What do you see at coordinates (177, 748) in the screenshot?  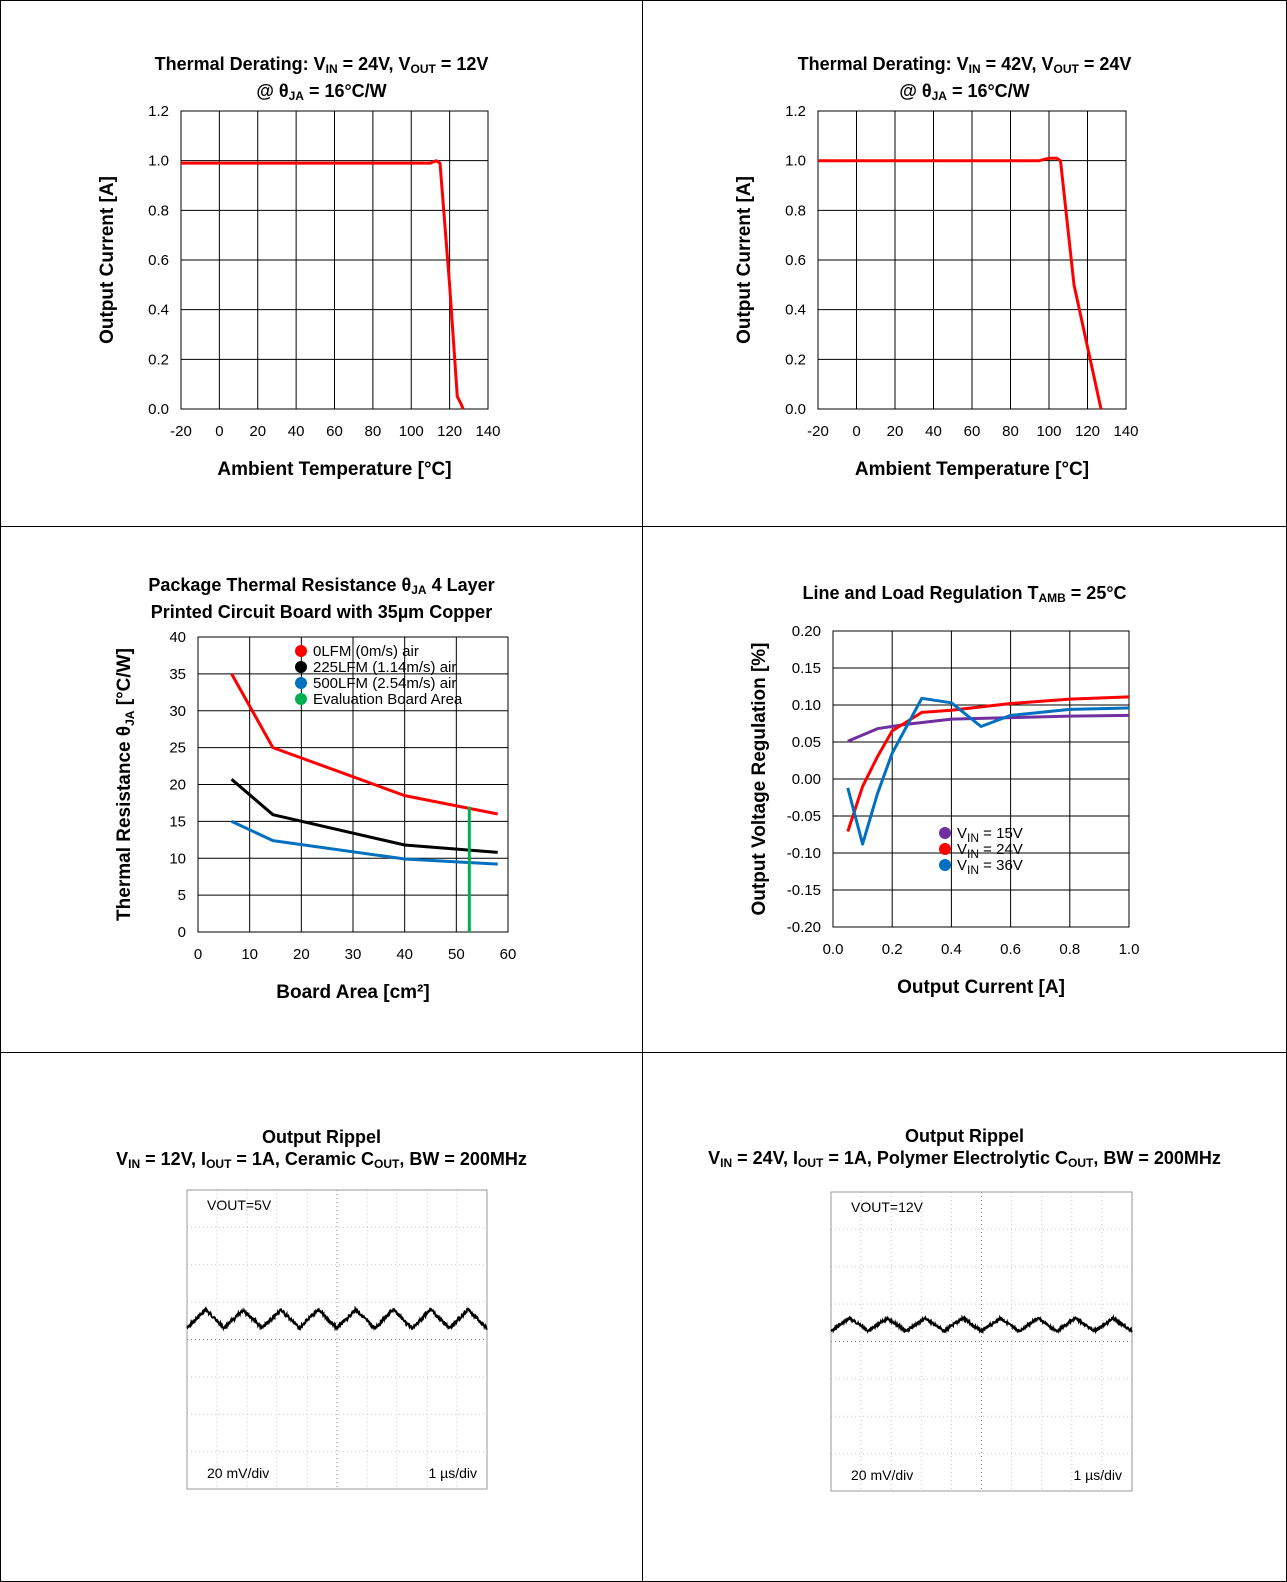 I see `y-tick-label: 25` at bounding box center [177, 748].